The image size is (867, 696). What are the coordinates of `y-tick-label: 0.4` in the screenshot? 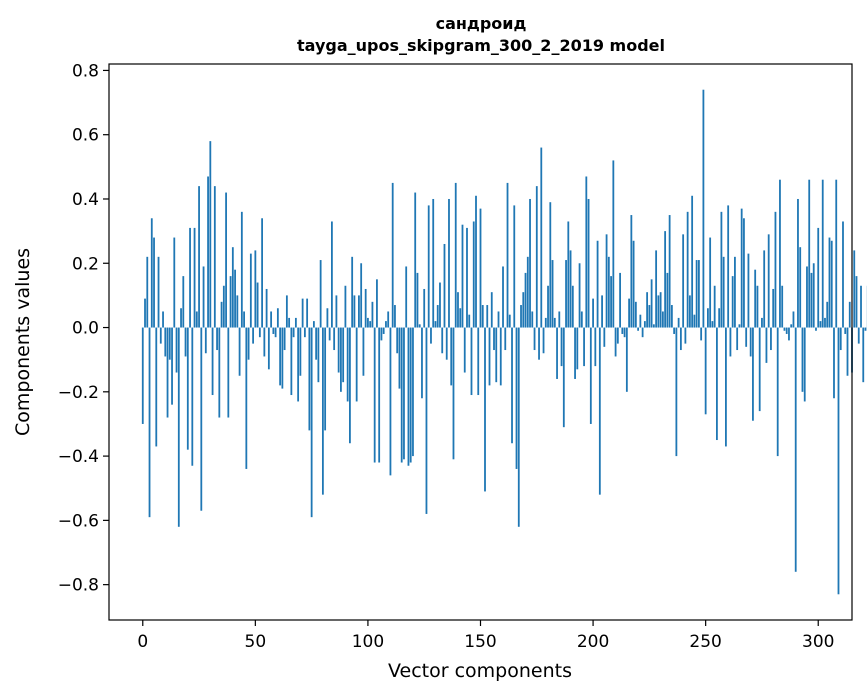 It's located at (85, 200).